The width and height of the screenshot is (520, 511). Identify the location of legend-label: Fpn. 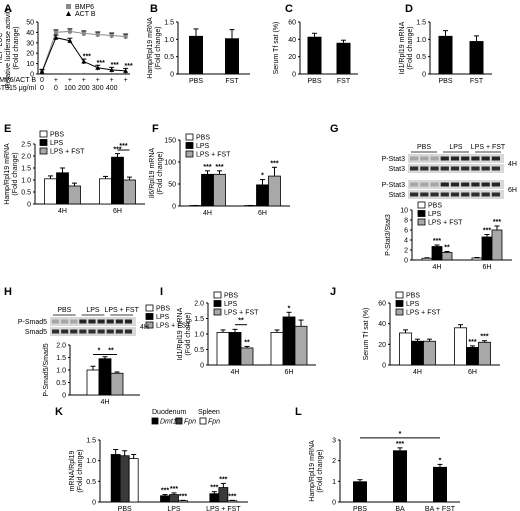
(190, 422).